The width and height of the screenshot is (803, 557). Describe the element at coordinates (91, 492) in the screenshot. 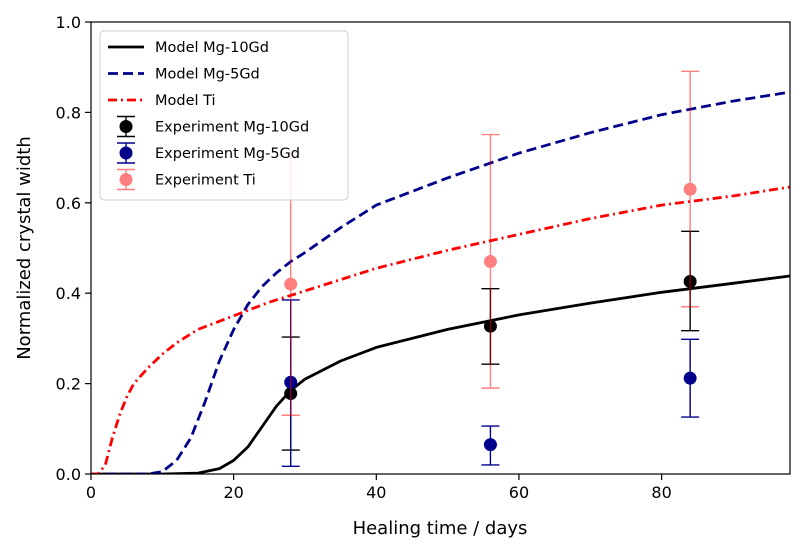

I see `x-tick-label: 0` at that location.